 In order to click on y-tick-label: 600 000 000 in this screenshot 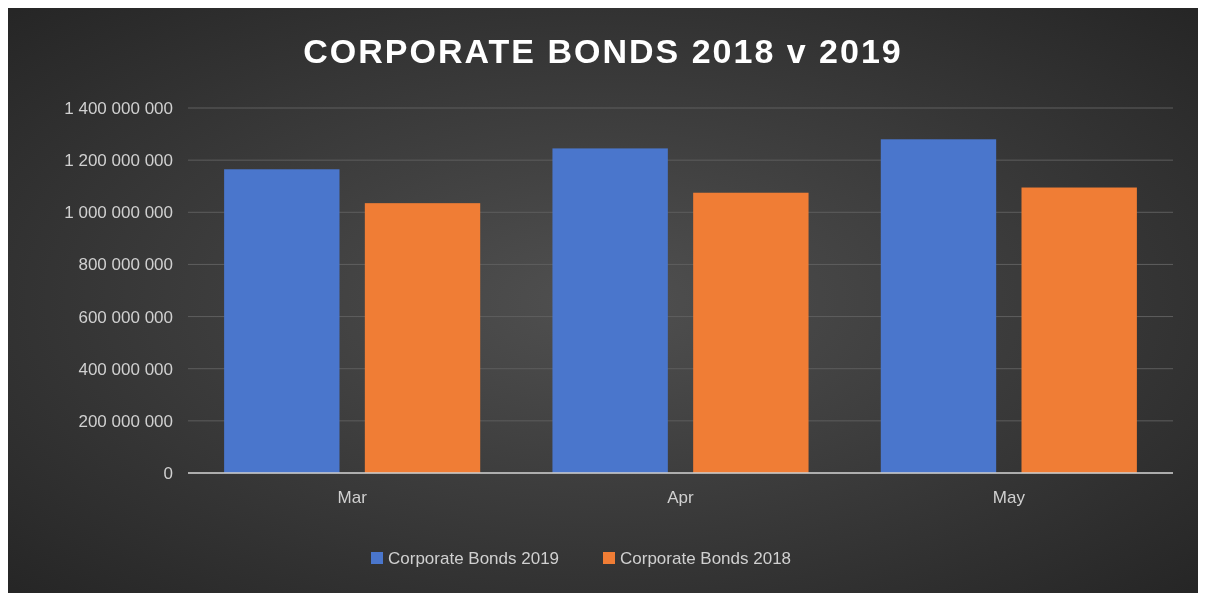, I will do `click(125, 317)`.